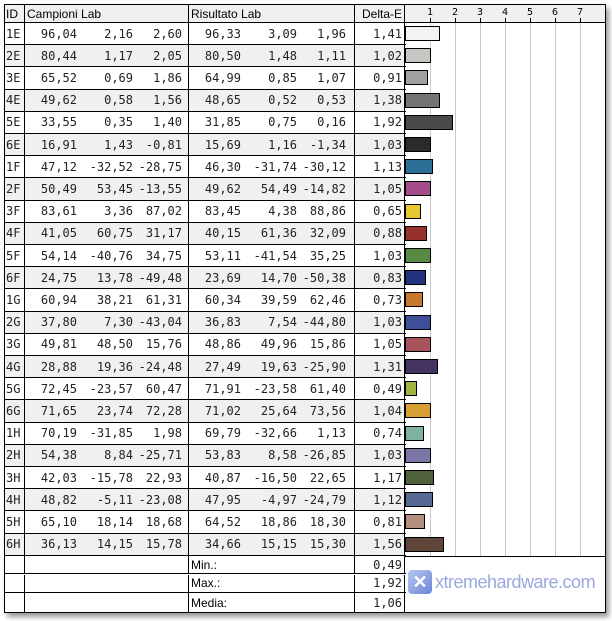 The height and width of the screenshot is (621, 612). I want to click on risultato-a: 4,38, so click(282, 211).